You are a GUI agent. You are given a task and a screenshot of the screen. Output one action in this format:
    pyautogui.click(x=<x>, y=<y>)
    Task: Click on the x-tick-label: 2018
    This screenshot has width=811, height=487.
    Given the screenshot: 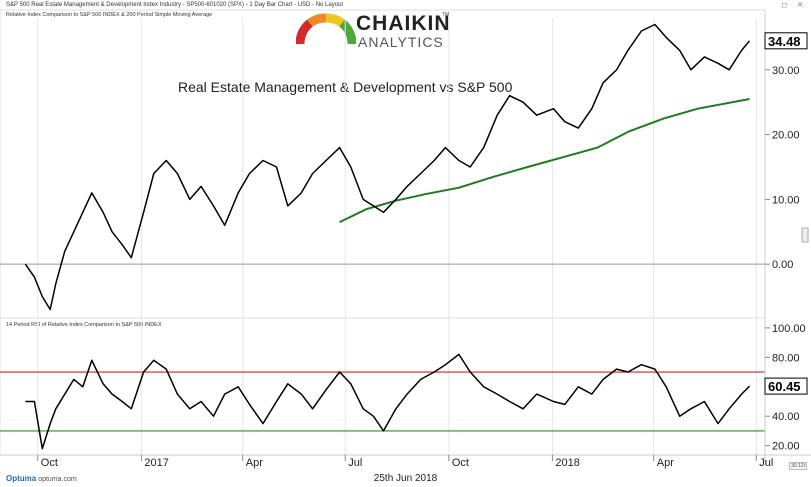 What is the action you would take?
    pyautogui.click(x=567, y=463)
    